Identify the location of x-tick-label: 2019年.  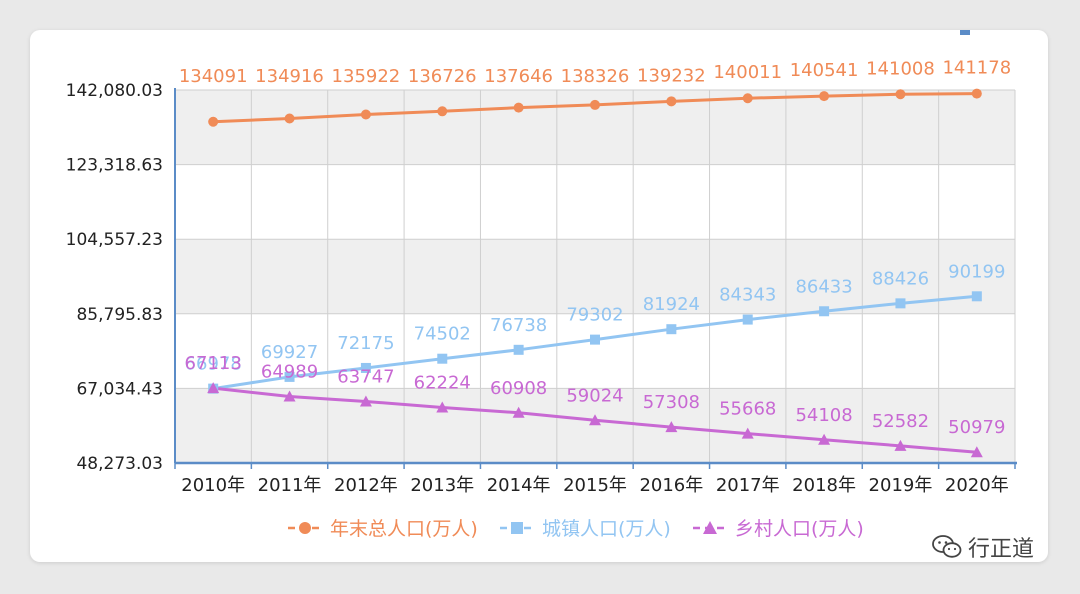
(901, 485).